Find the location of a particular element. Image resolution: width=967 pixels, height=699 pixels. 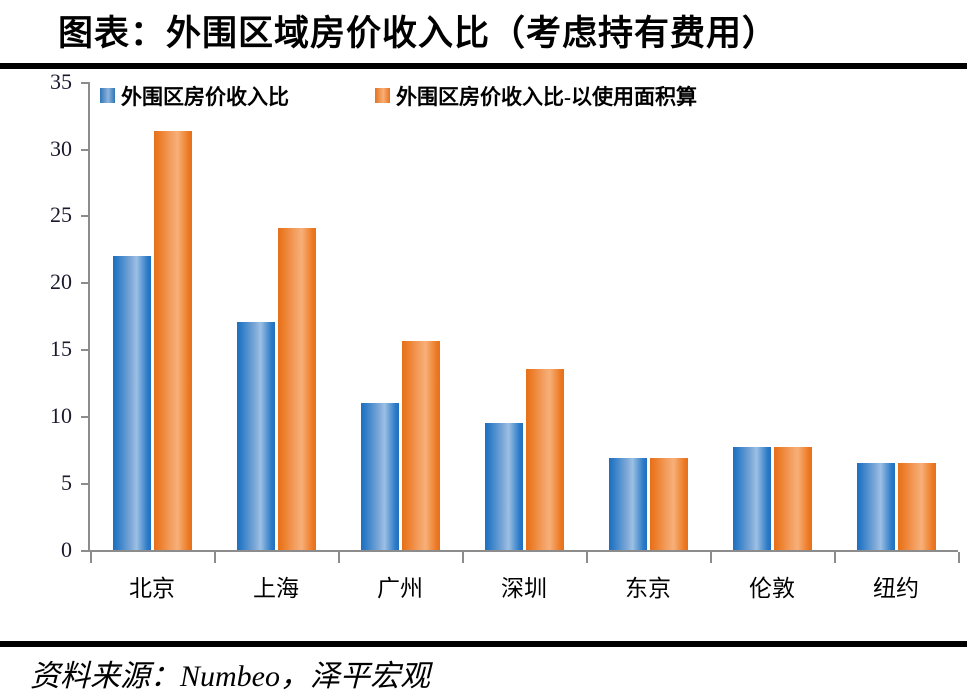

page-title: 图表：外围区域房价收入比（考虑持有费用） is located at coordinates (418, 33).